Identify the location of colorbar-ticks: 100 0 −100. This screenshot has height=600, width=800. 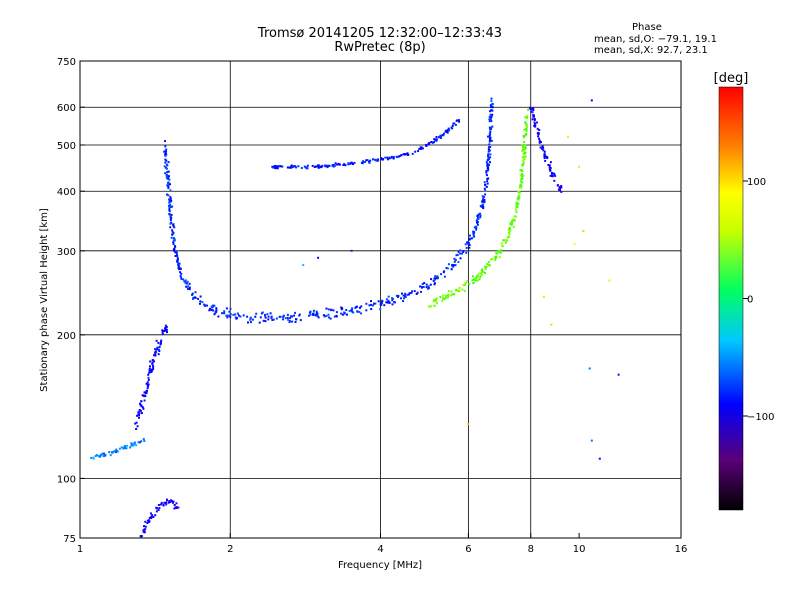
(758, 300).